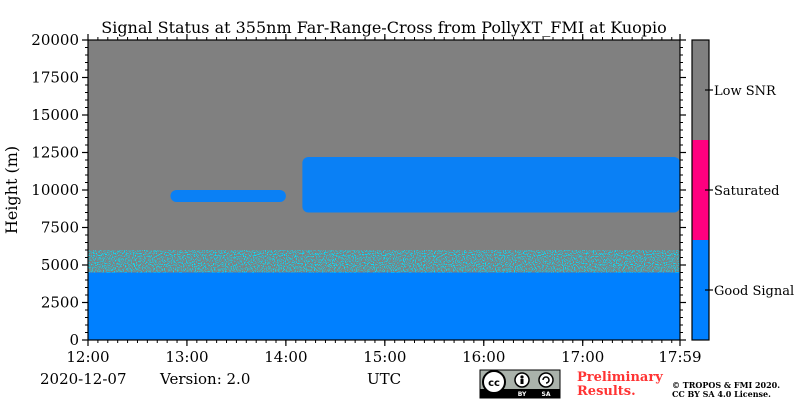 Image resolution: width=800 pixels, height=400 pixels. What do you see at coordinates (384, 379) in the screenshot?
I see `x-axis-label: UTC` at bounding box center [384, 379].